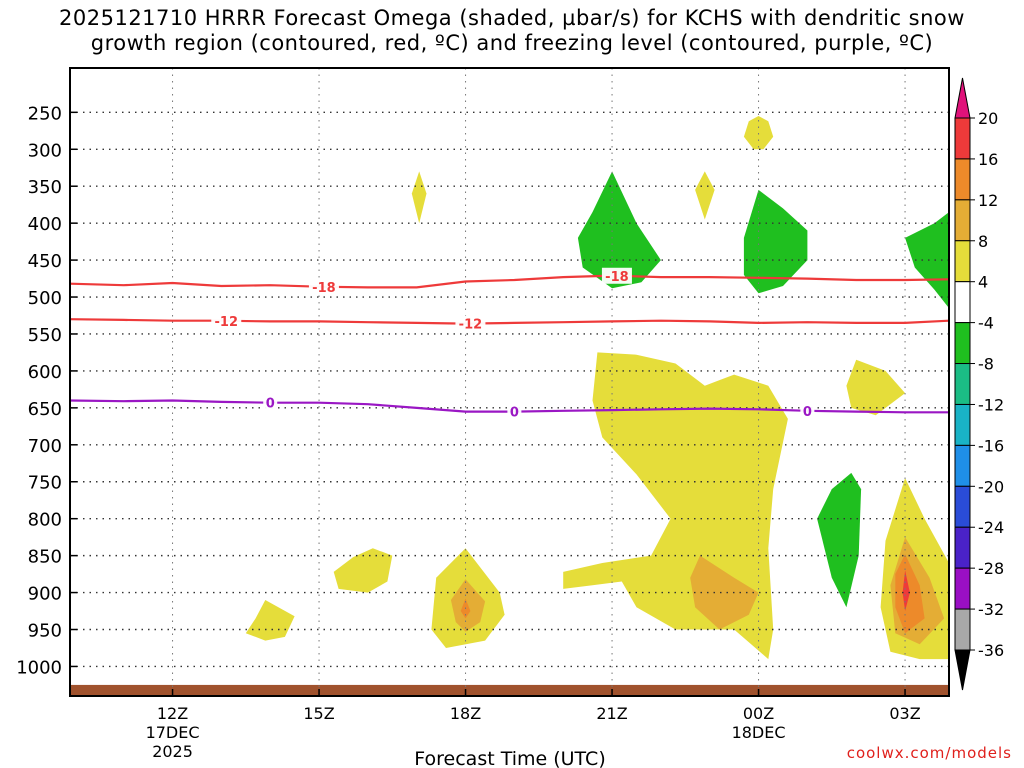  I want to click on colorbar-top-arrow, so click(962, 98).